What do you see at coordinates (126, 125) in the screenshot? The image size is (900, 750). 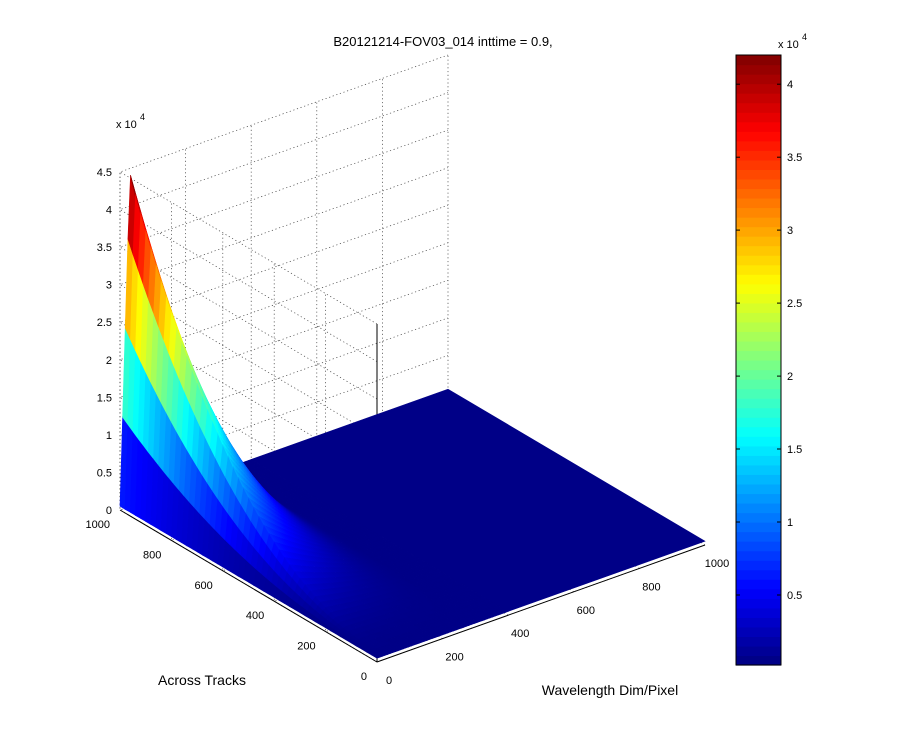 I see `z-multiplier-base: x 10` at bounding box center [126, 125].